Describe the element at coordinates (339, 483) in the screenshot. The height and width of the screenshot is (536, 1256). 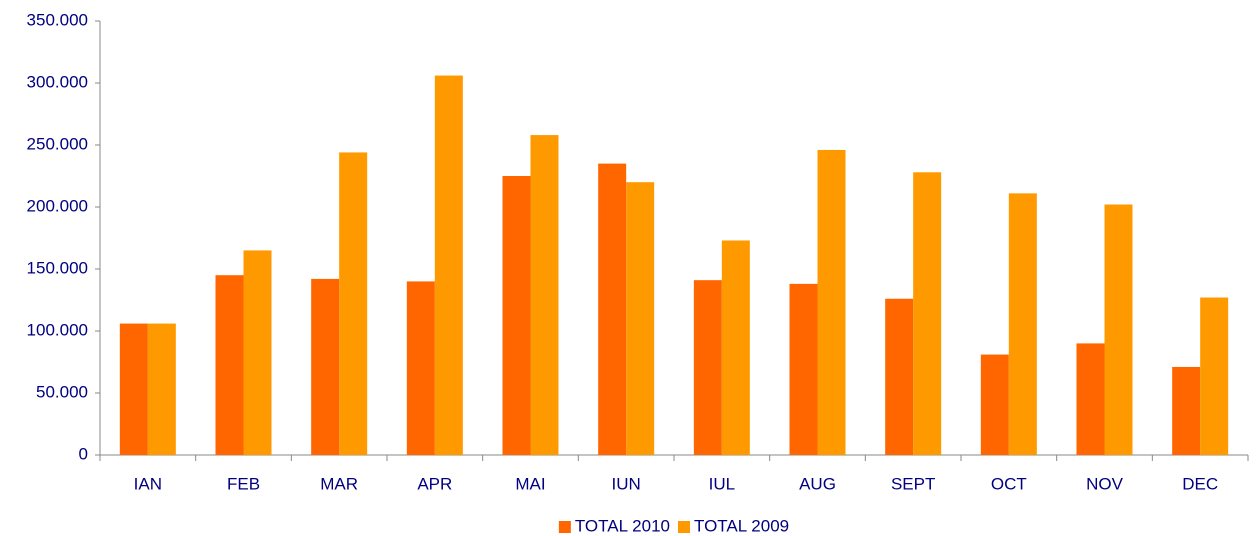
I see `x-tick-label: MAR` at that location.